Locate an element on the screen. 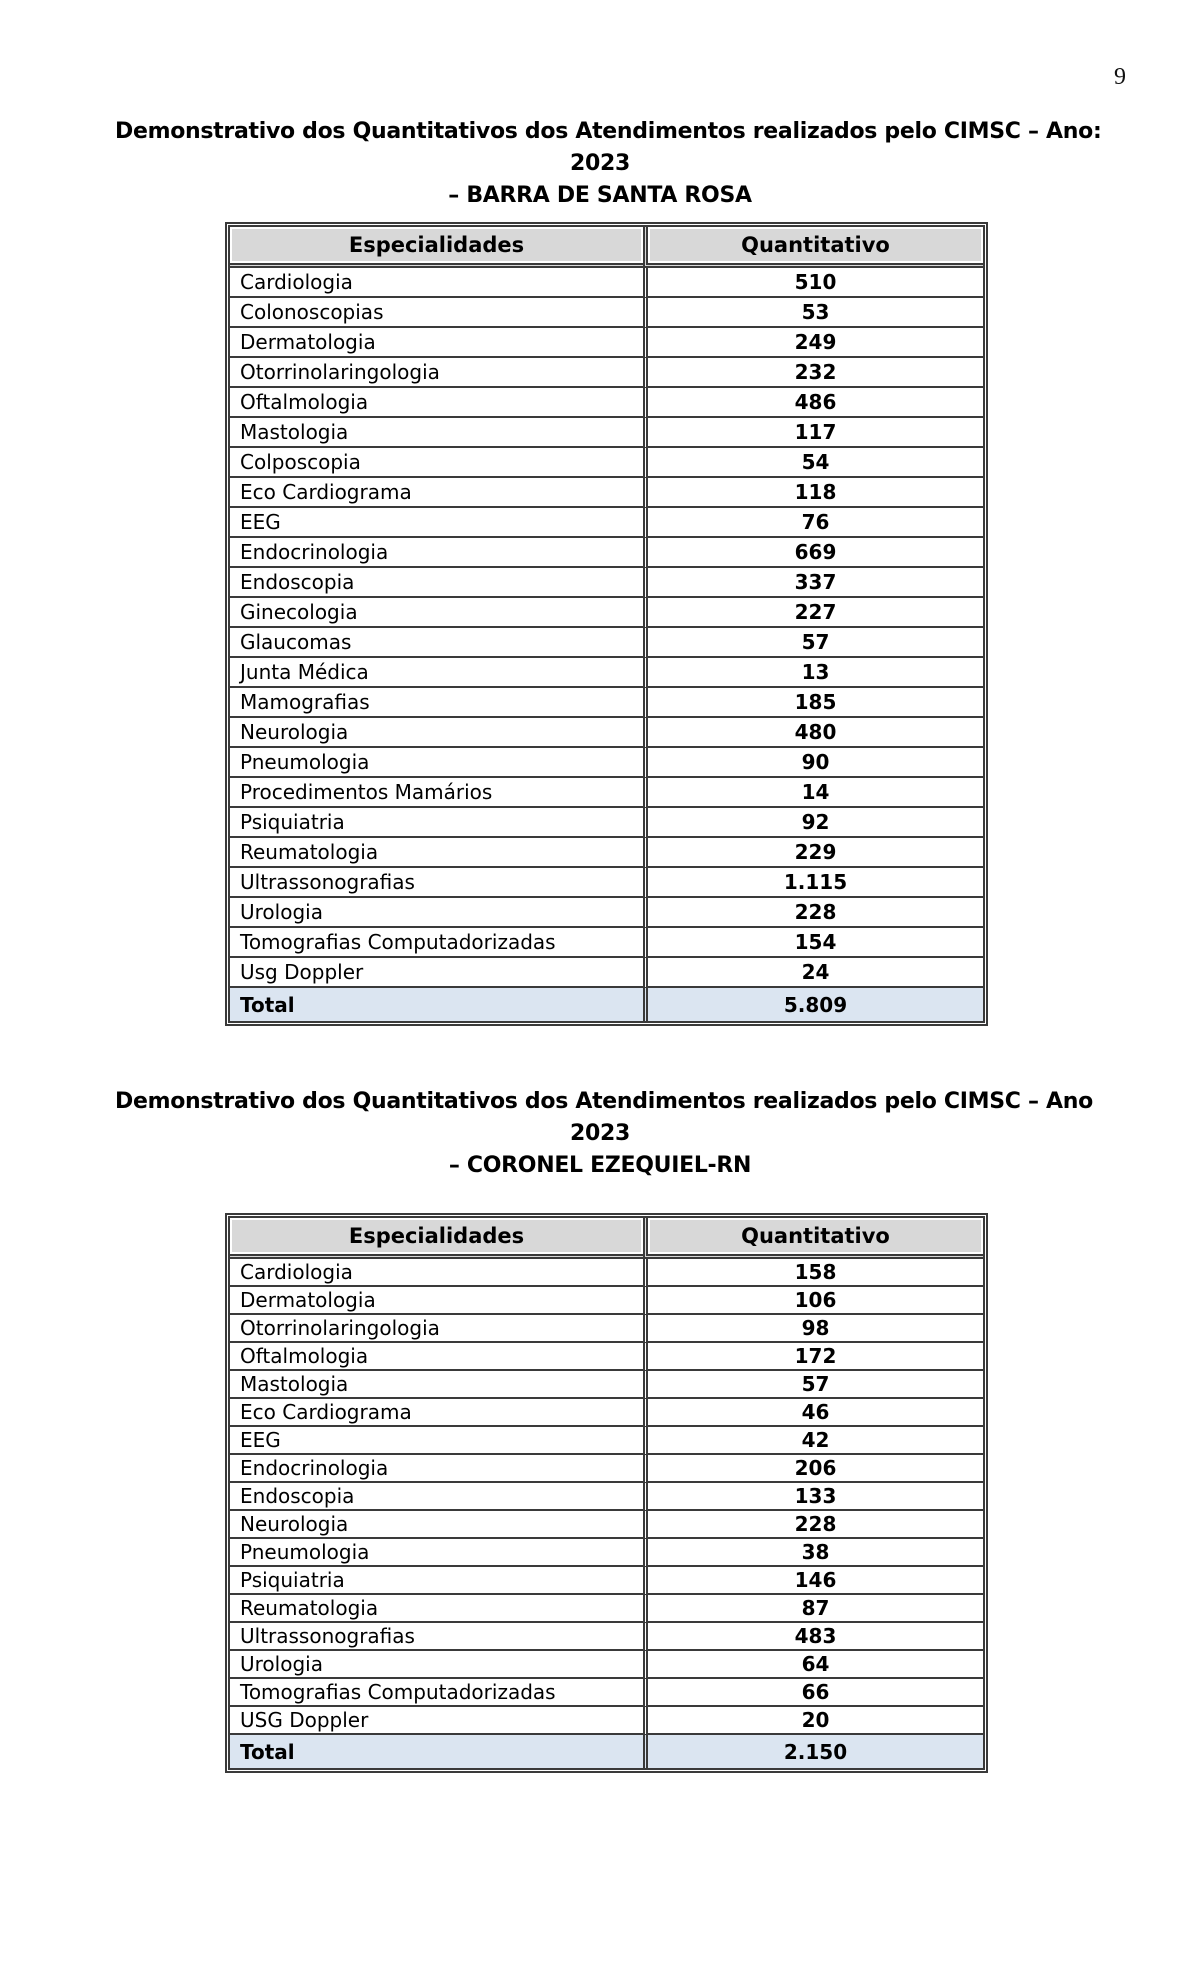 The width and height of the screenshot is (1200, 1976). quantity-cell: 133 is located at coordinates (813, 1497).